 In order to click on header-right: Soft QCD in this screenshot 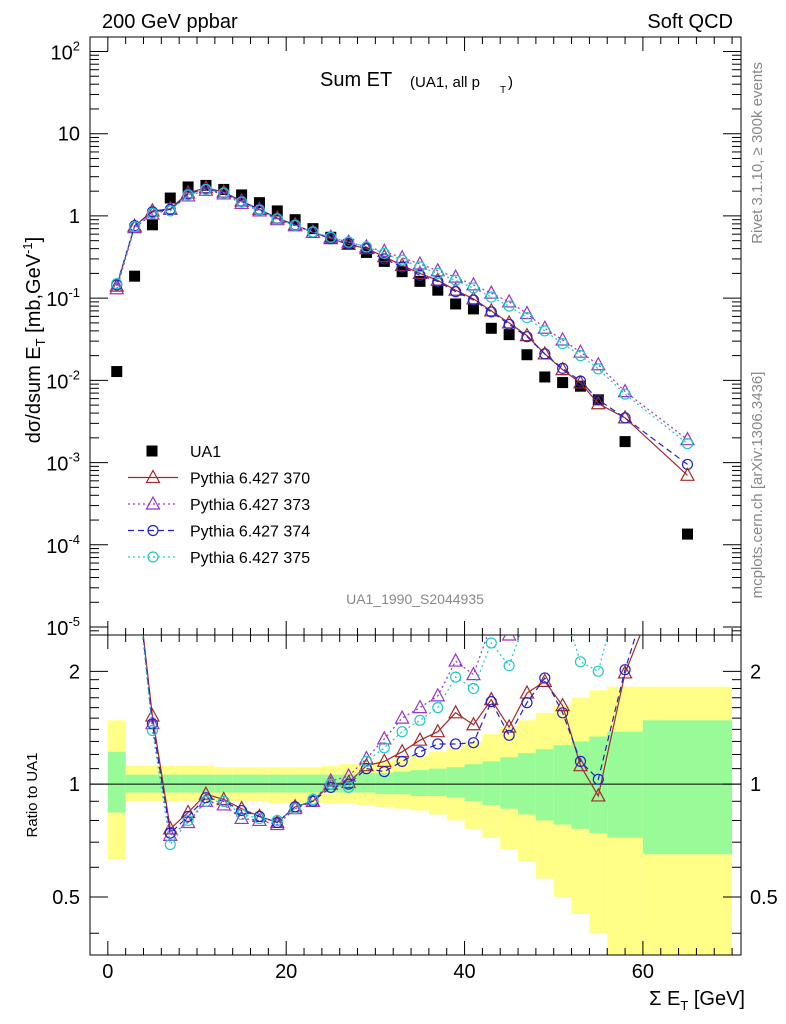, I will do `click(690, 22)`.